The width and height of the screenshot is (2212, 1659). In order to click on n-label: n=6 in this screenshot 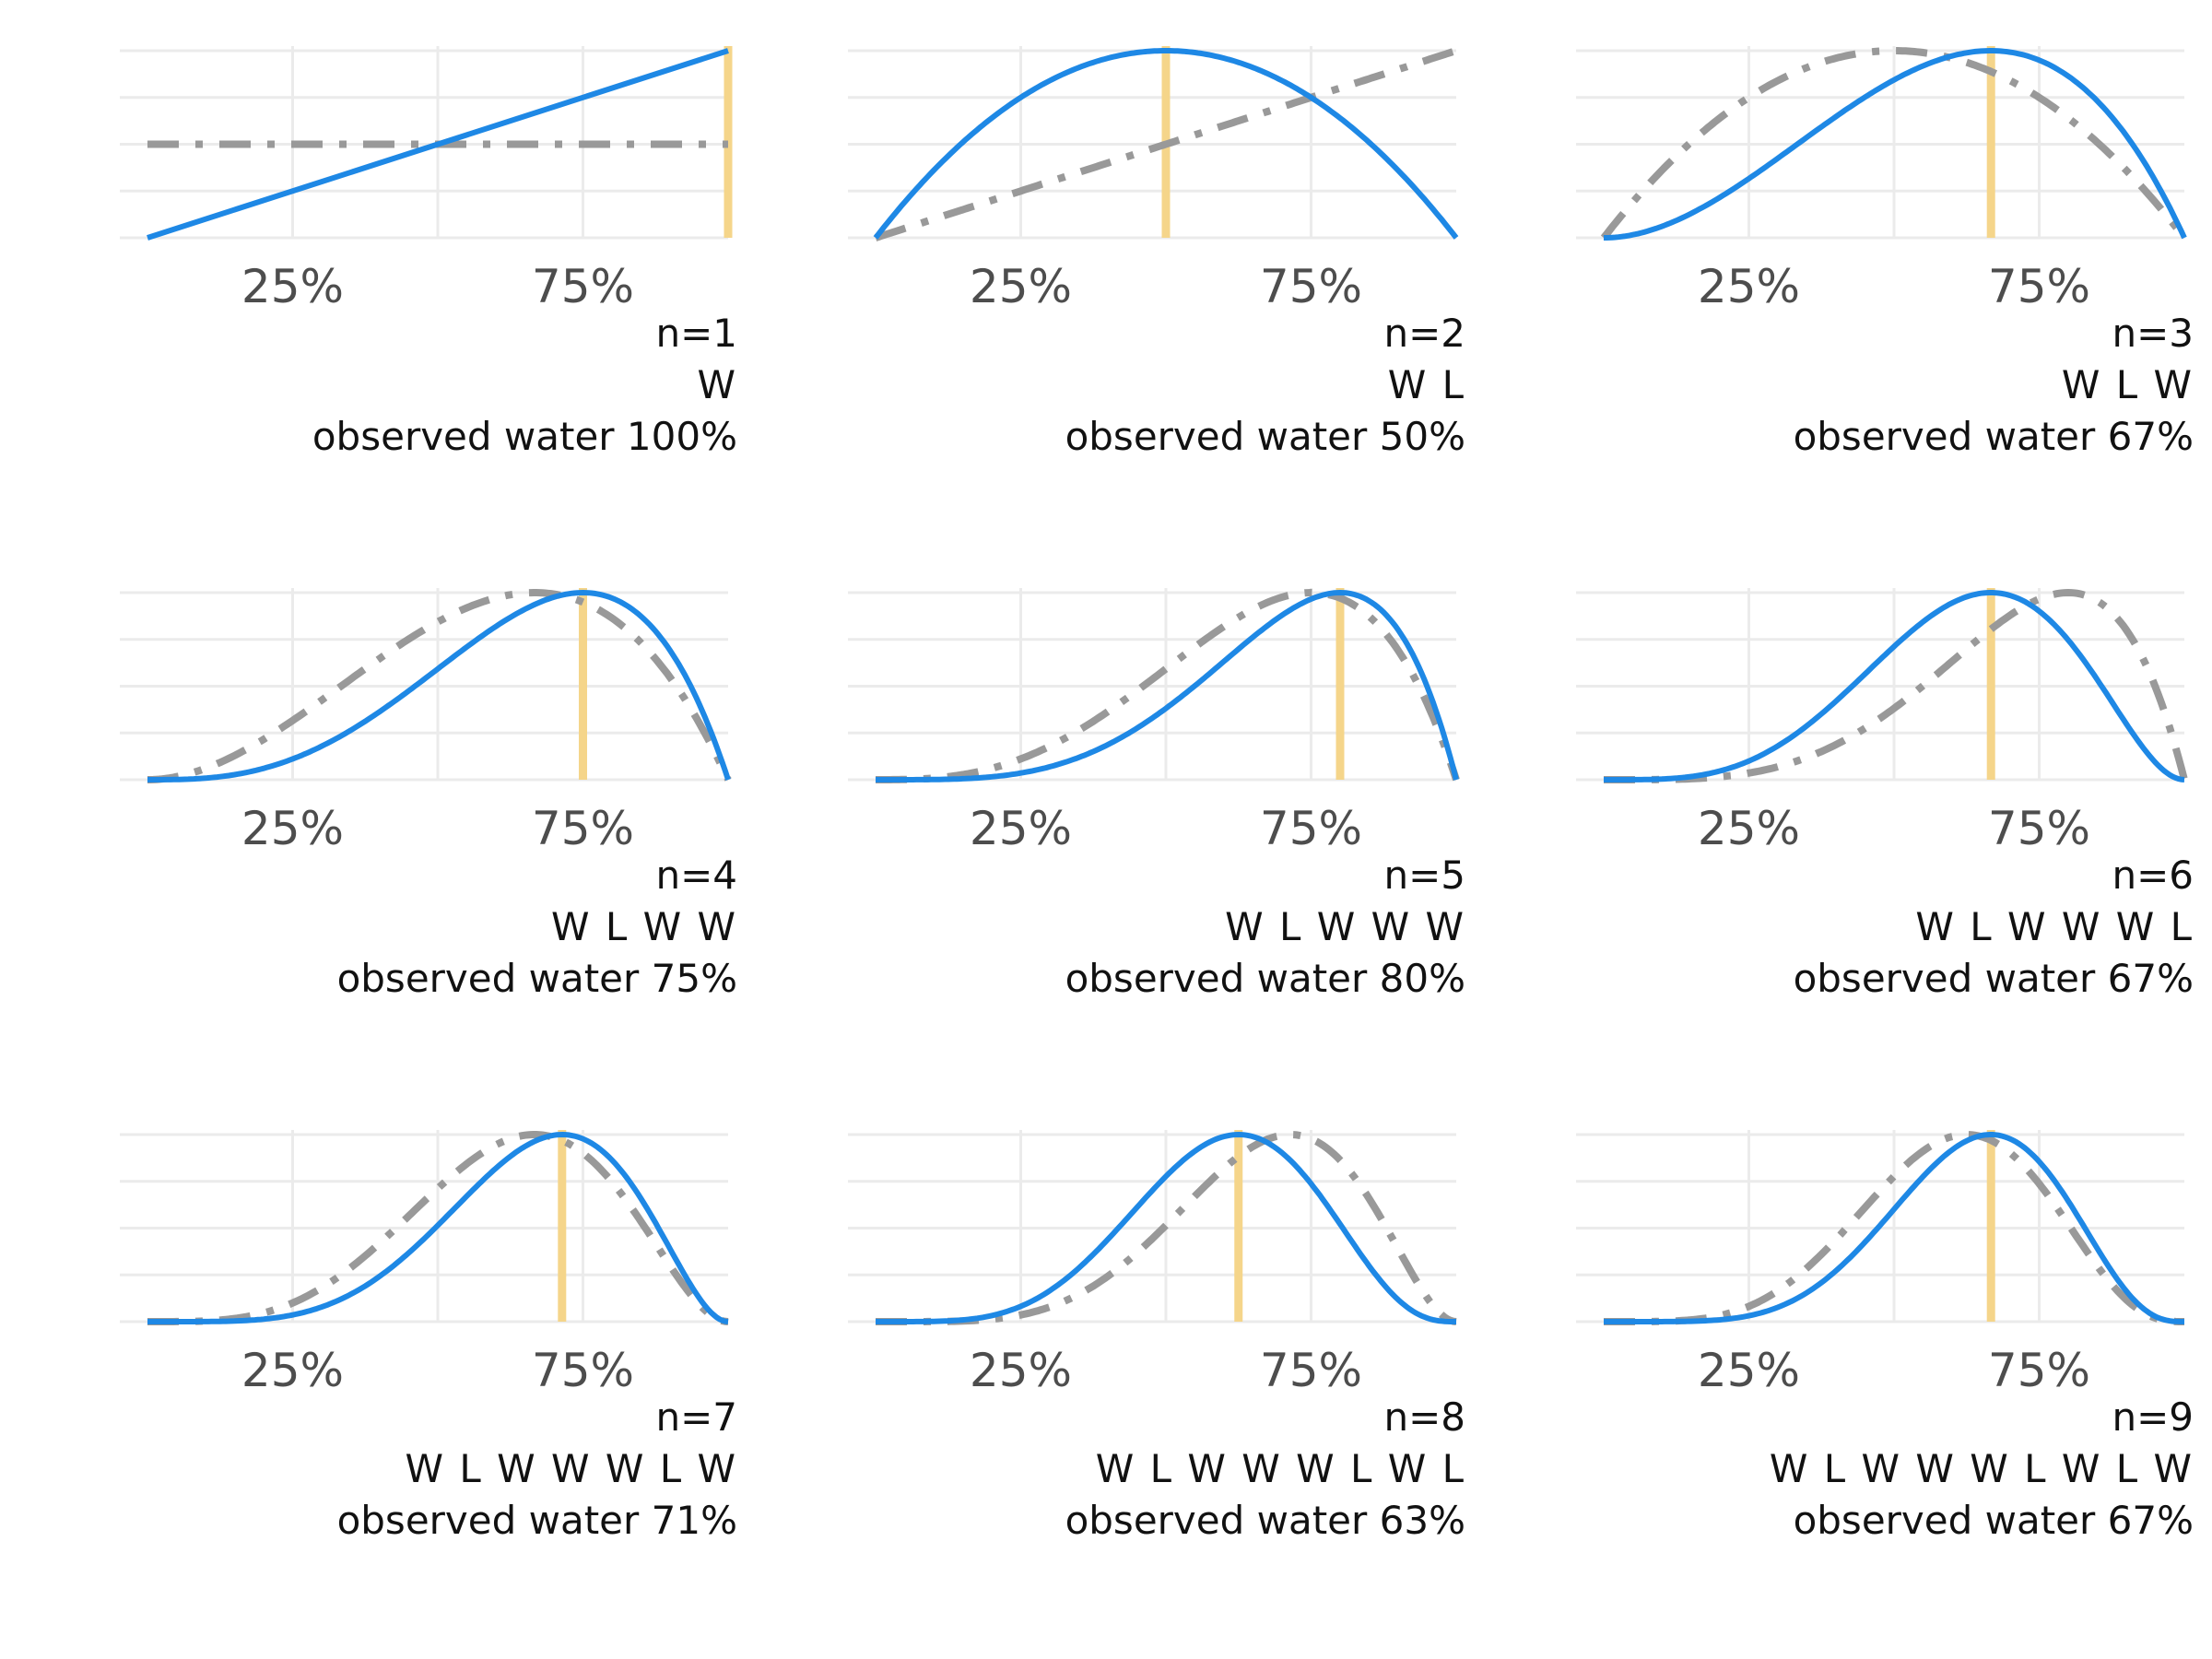, I will do `click(2153, 875)`.